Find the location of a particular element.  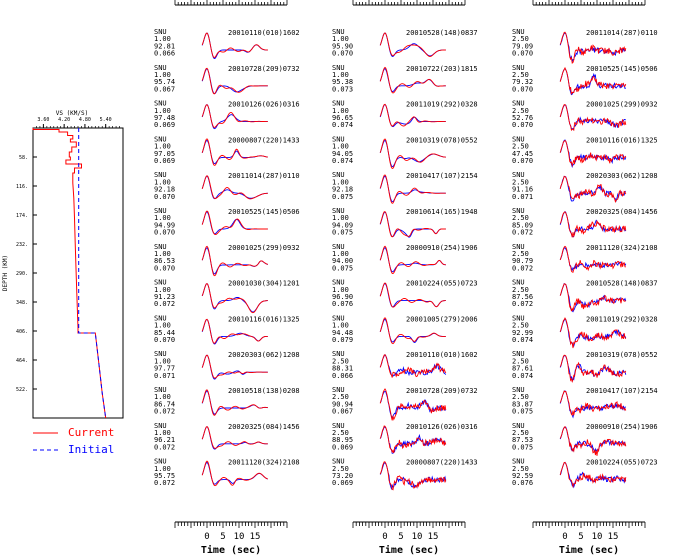

trace-label-line: 92.99 is located at coordinates (522, 333).